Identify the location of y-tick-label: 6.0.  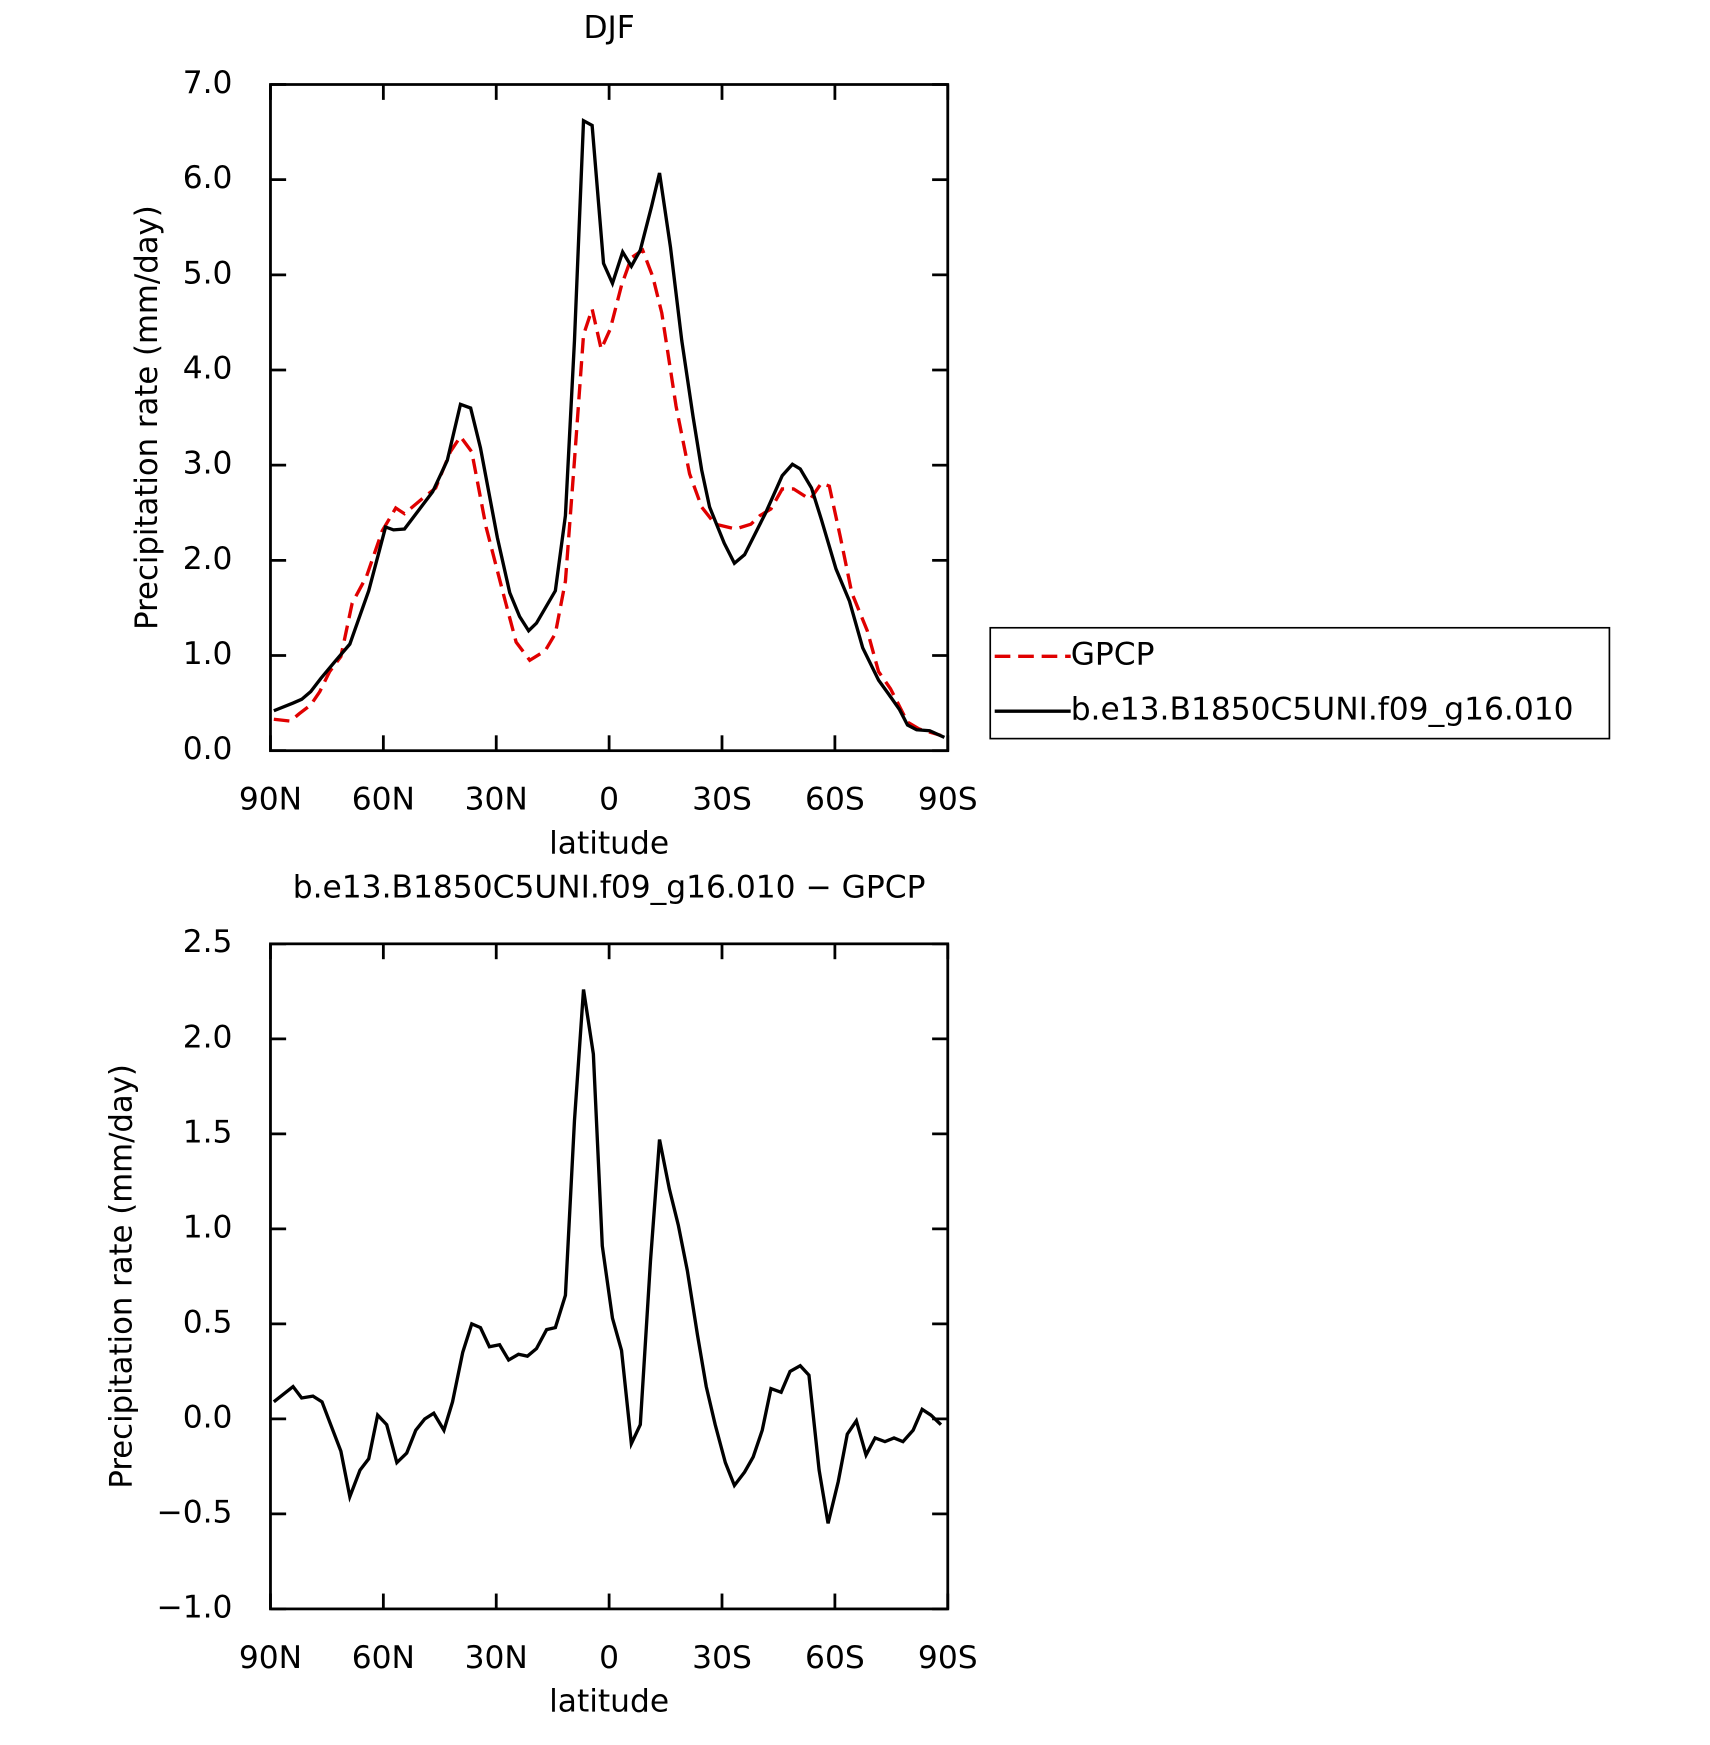
(208, 178).